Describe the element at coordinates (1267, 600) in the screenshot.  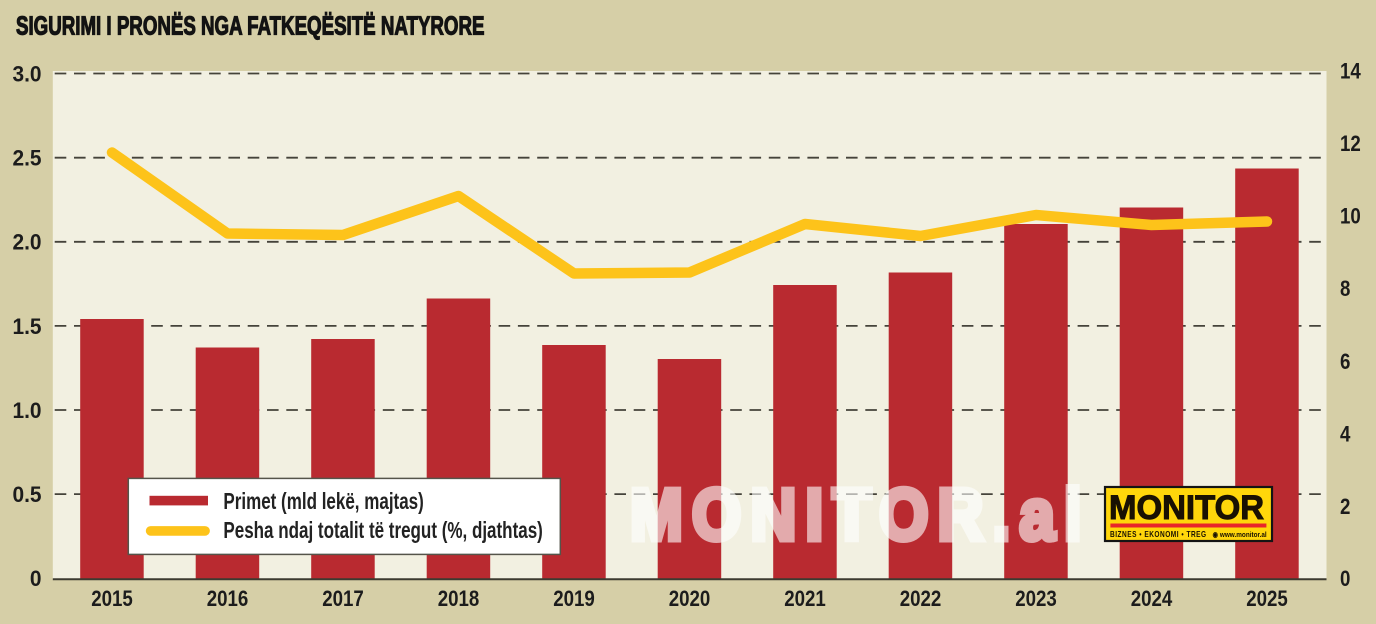
I see `svg-text: 2025` at that location.